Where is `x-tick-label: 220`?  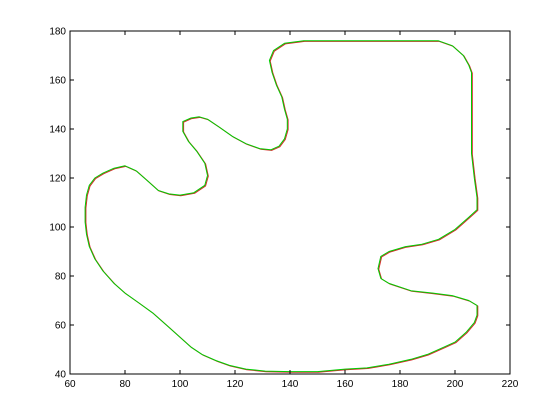 x-tick-label: 220 is located at coordinates (510, 384).